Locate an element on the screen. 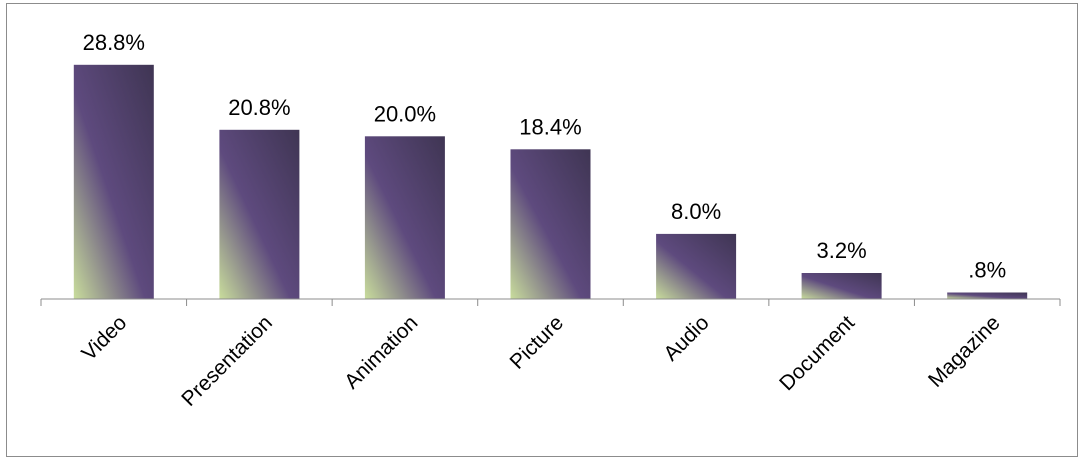  category-label-audio: Audio is located at coordinates (686, 338).